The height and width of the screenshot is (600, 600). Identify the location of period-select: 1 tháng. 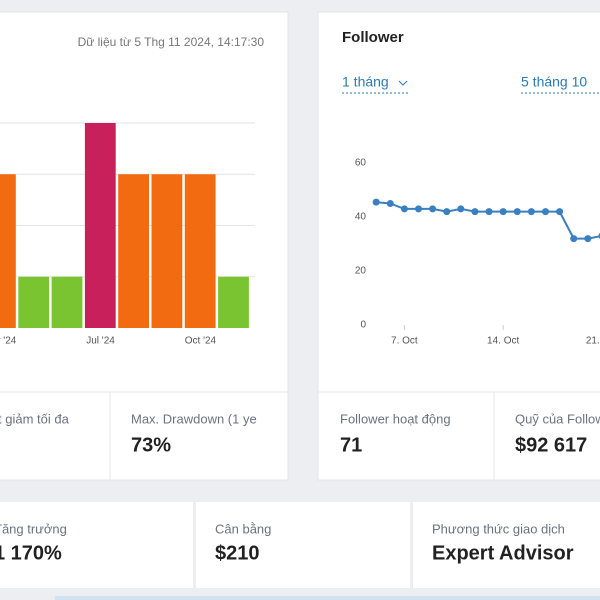
(365, 82).